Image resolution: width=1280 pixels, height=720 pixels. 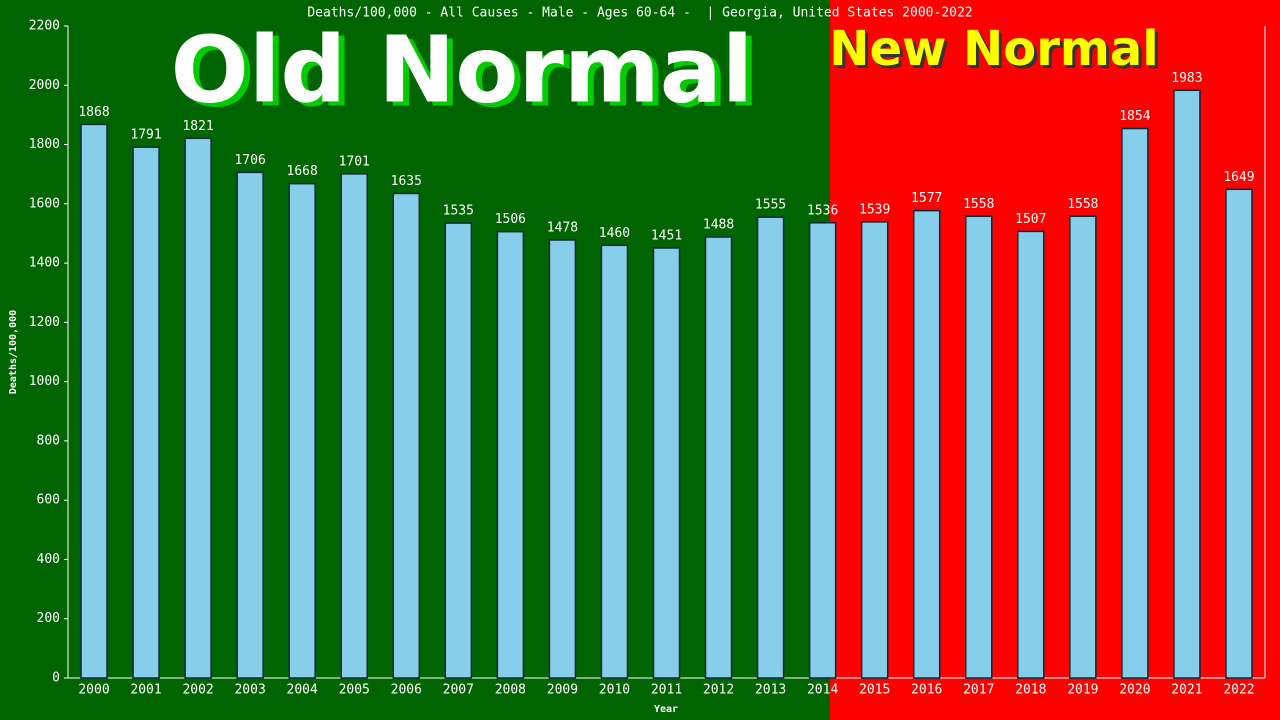 I want to click on data-label: 1507, so click(x=1030, y=219).